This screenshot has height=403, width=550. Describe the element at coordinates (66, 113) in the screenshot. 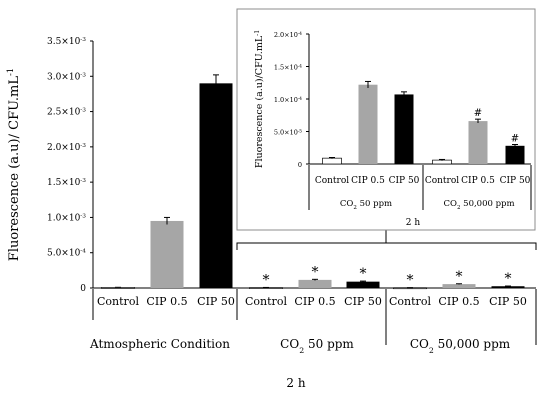

I see `y-tick-label: 2.5×10-3` at that location.